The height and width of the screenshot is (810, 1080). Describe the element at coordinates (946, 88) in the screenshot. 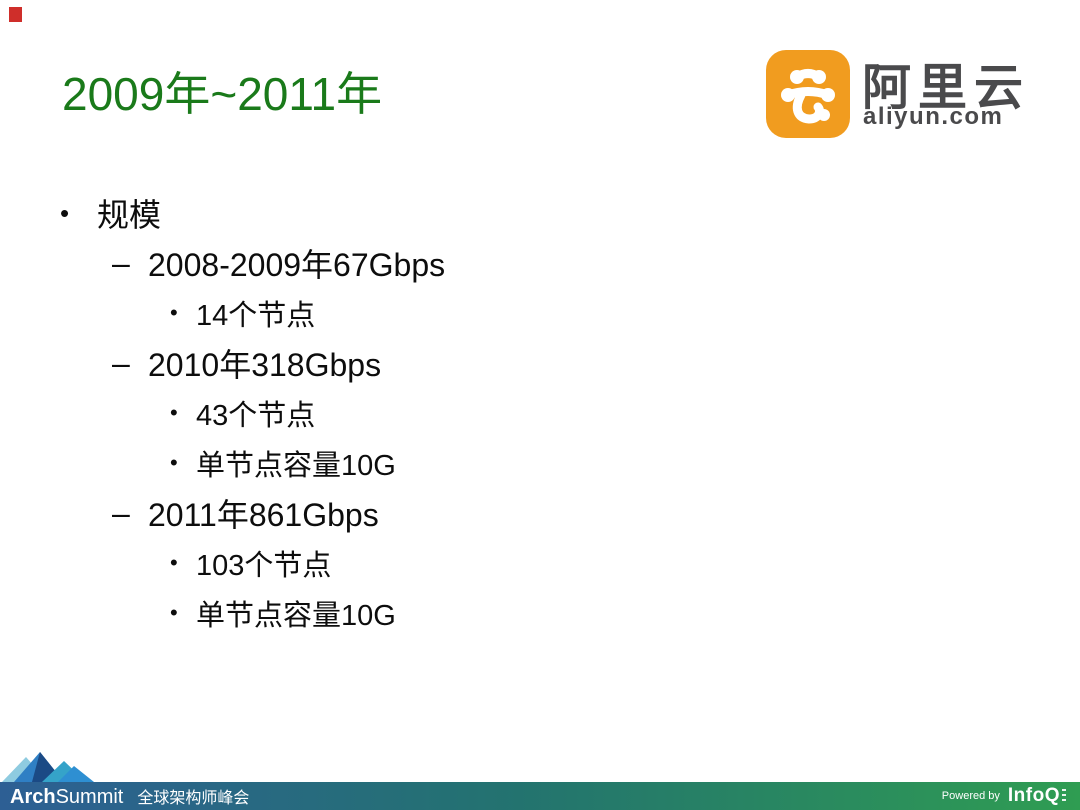

I see `aliyun-brand-text: 阿里云` at that location.